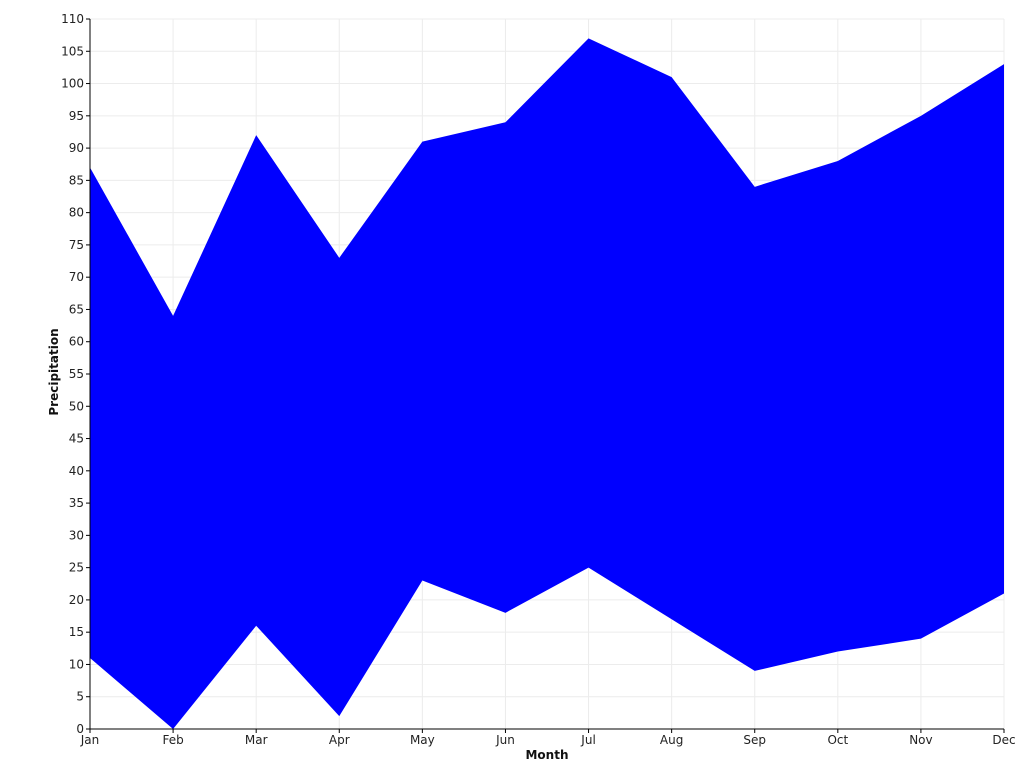 This screenshot has height=772, width=1024. Describe the element at coordinates (72, 84) in the screenshot. I see `y-tick-label: 100` at that location.